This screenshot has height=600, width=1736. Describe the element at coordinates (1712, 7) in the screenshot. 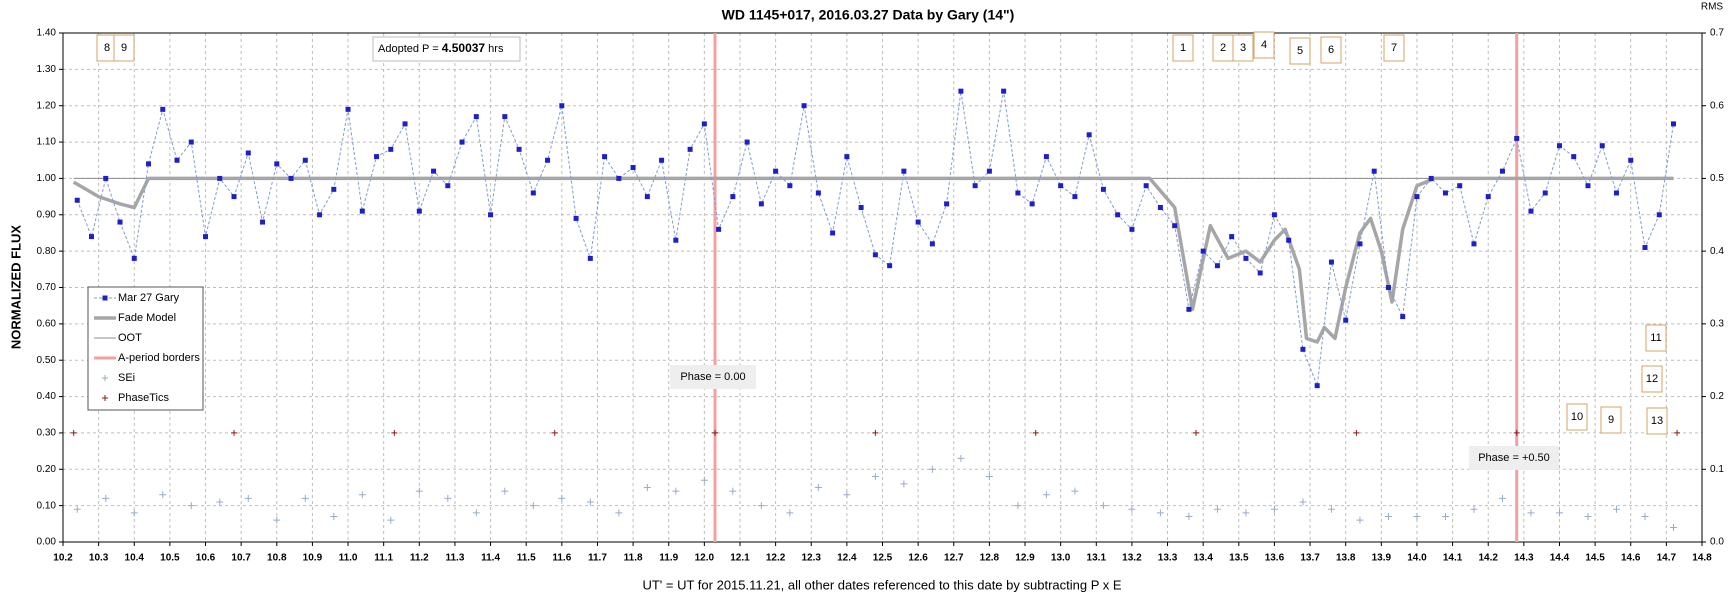

I see `y2-axis-title: RMS` at that location.